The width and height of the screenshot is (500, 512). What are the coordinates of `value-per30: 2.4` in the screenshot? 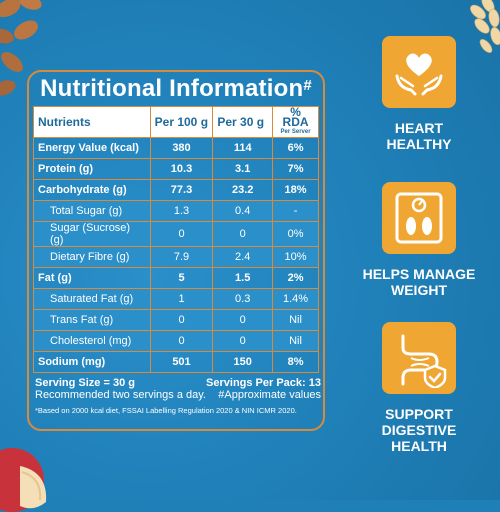 It's located at (243, 257).